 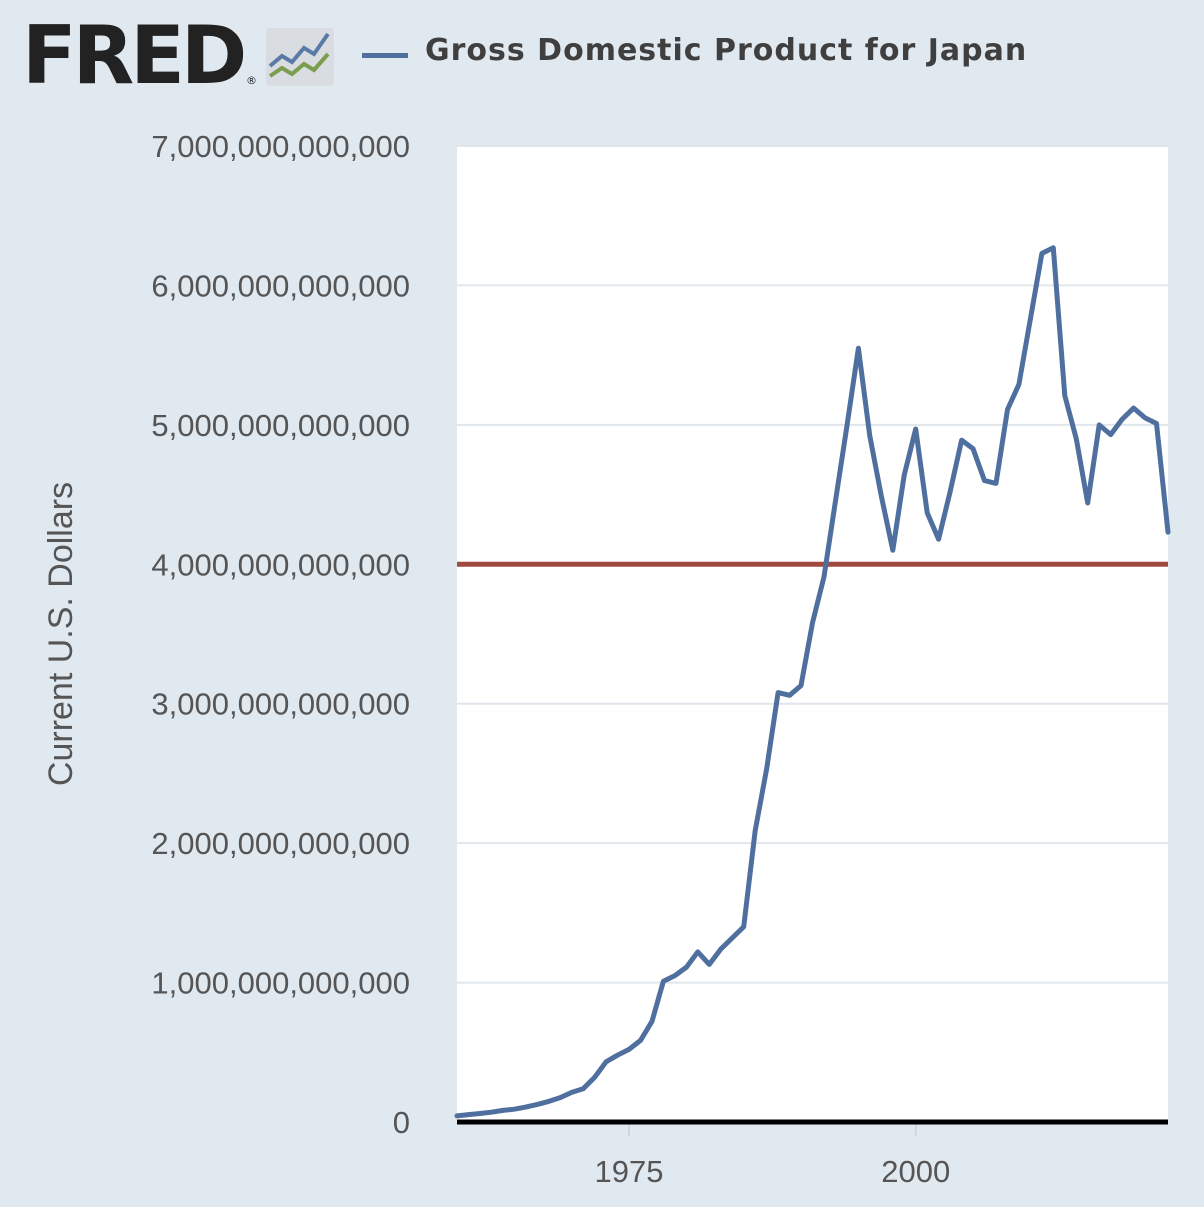 I want to click on fred-logo: FRED, so click(x=134, y=55).